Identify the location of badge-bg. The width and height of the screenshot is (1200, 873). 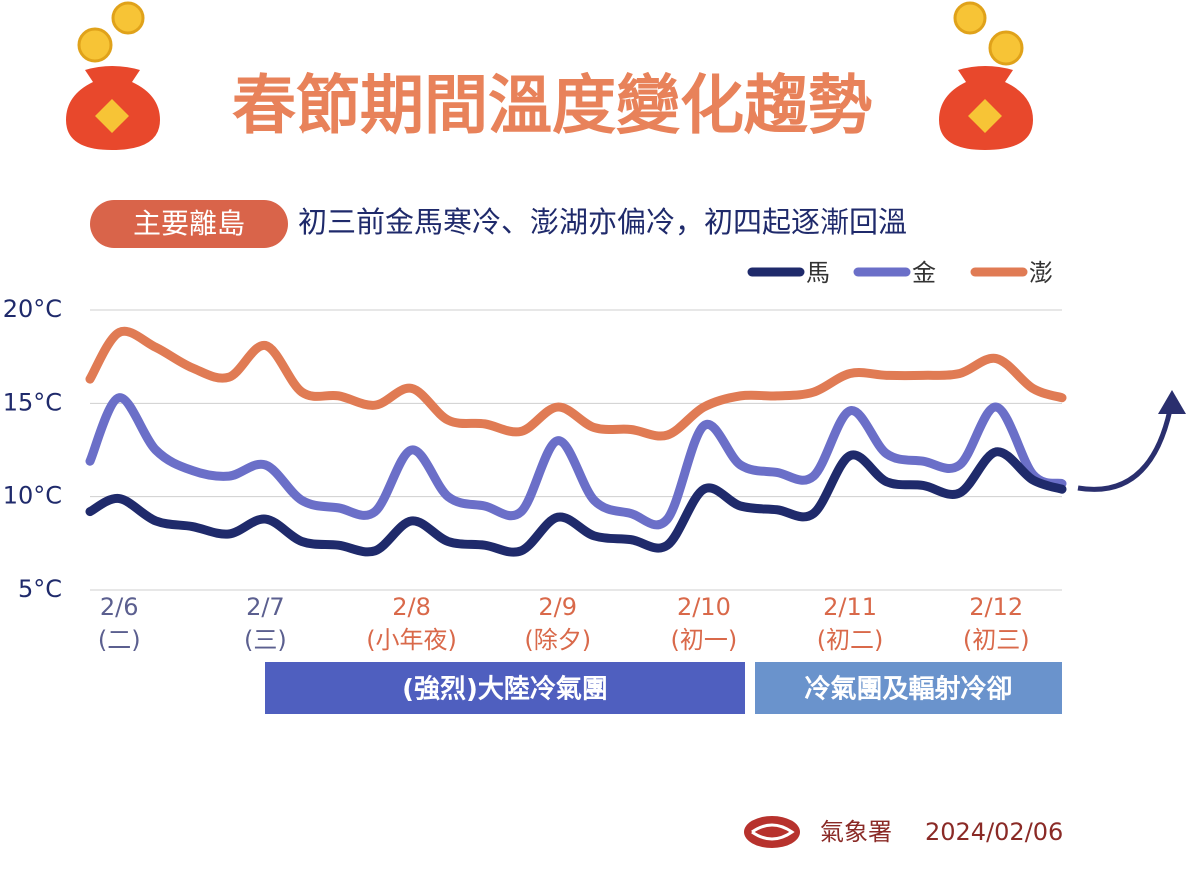
(189, 224).